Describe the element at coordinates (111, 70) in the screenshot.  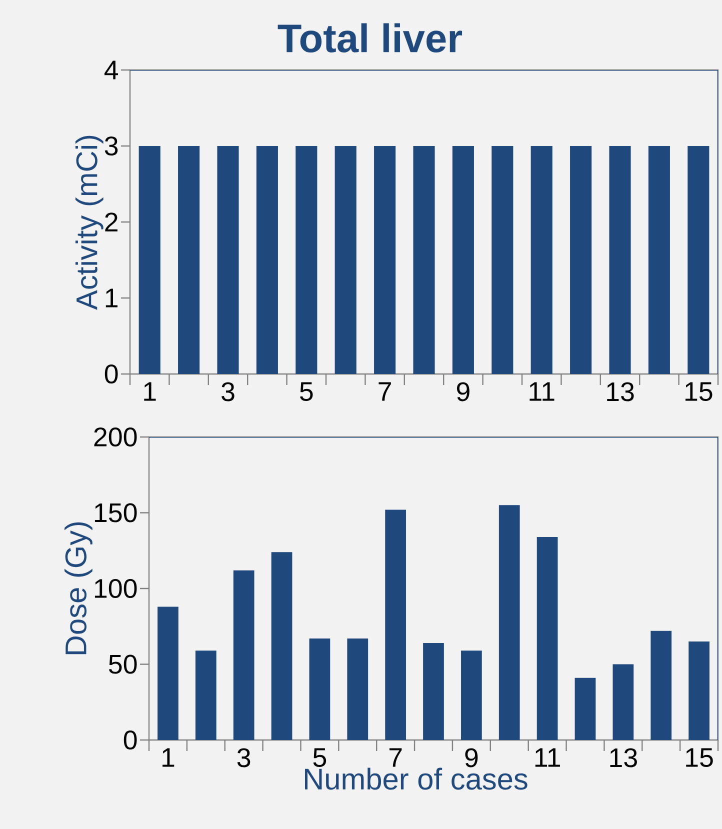
I see `y-tick-label: 4` at that location.